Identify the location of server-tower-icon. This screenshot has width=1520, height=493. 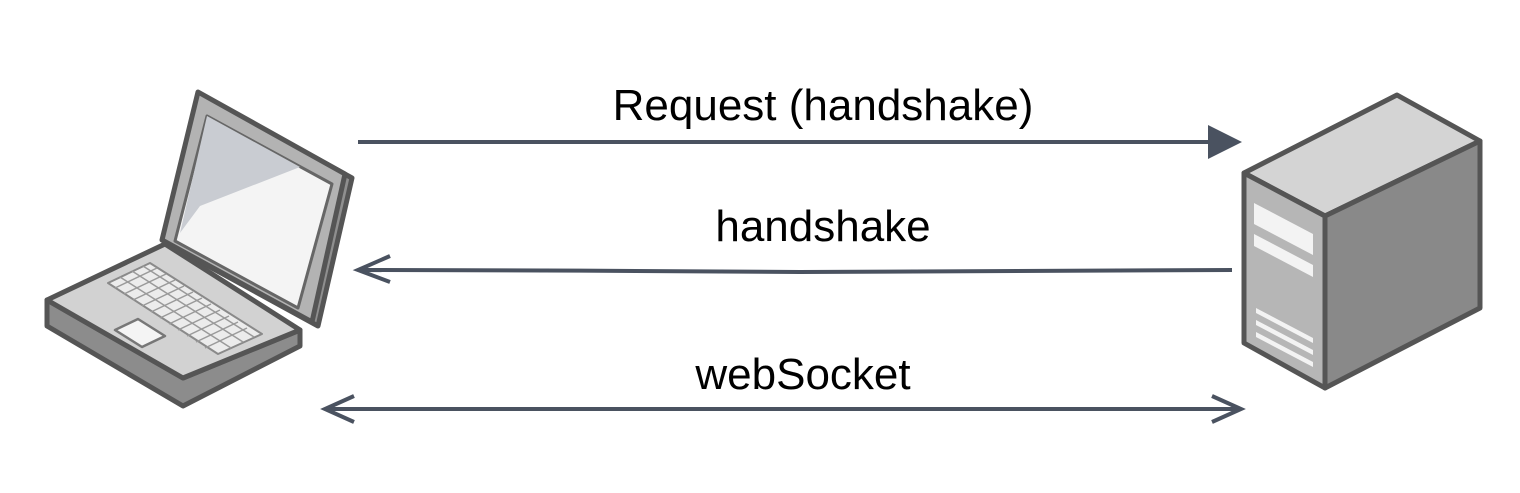
(1362, 241).